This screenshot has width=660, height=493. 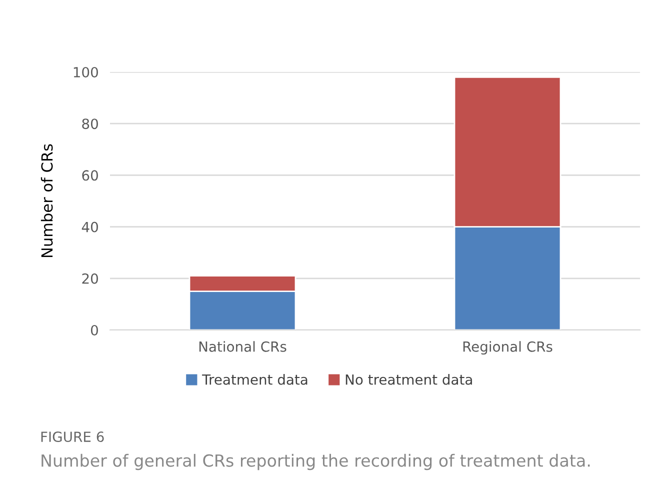 I want to click on caption: FIGURE 6, so click(x=72, y=437).